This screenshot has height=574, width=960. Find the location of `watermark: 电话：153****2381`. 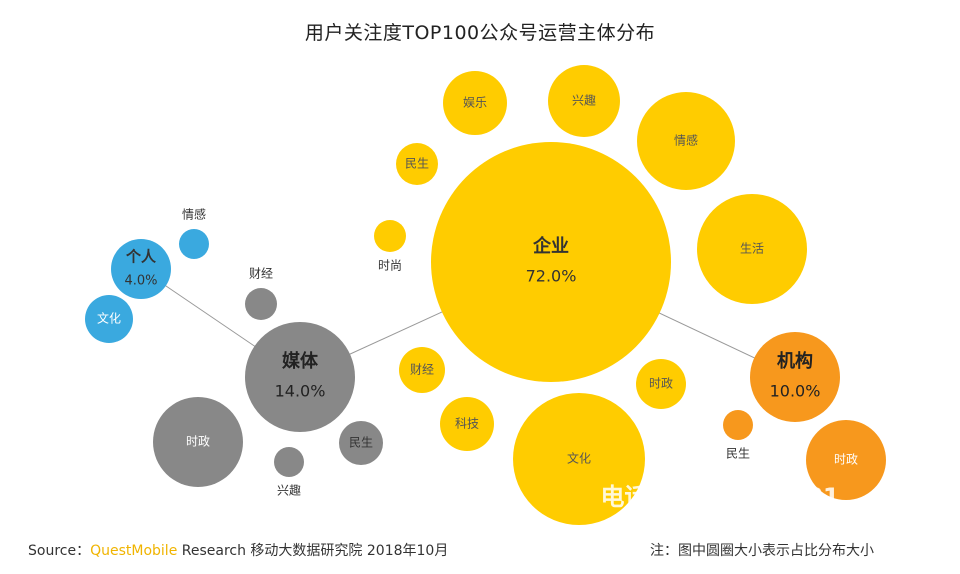

watermark: 电话：153****2381 is located at coordinates (719, 497).